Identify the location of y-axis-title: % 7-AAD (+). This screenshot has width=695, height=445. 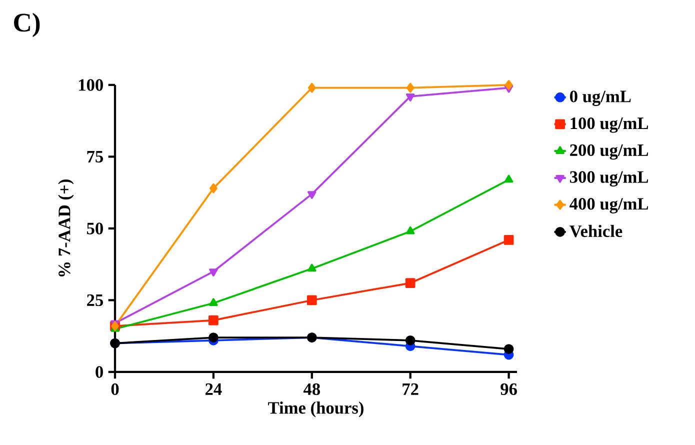
(66, 228).